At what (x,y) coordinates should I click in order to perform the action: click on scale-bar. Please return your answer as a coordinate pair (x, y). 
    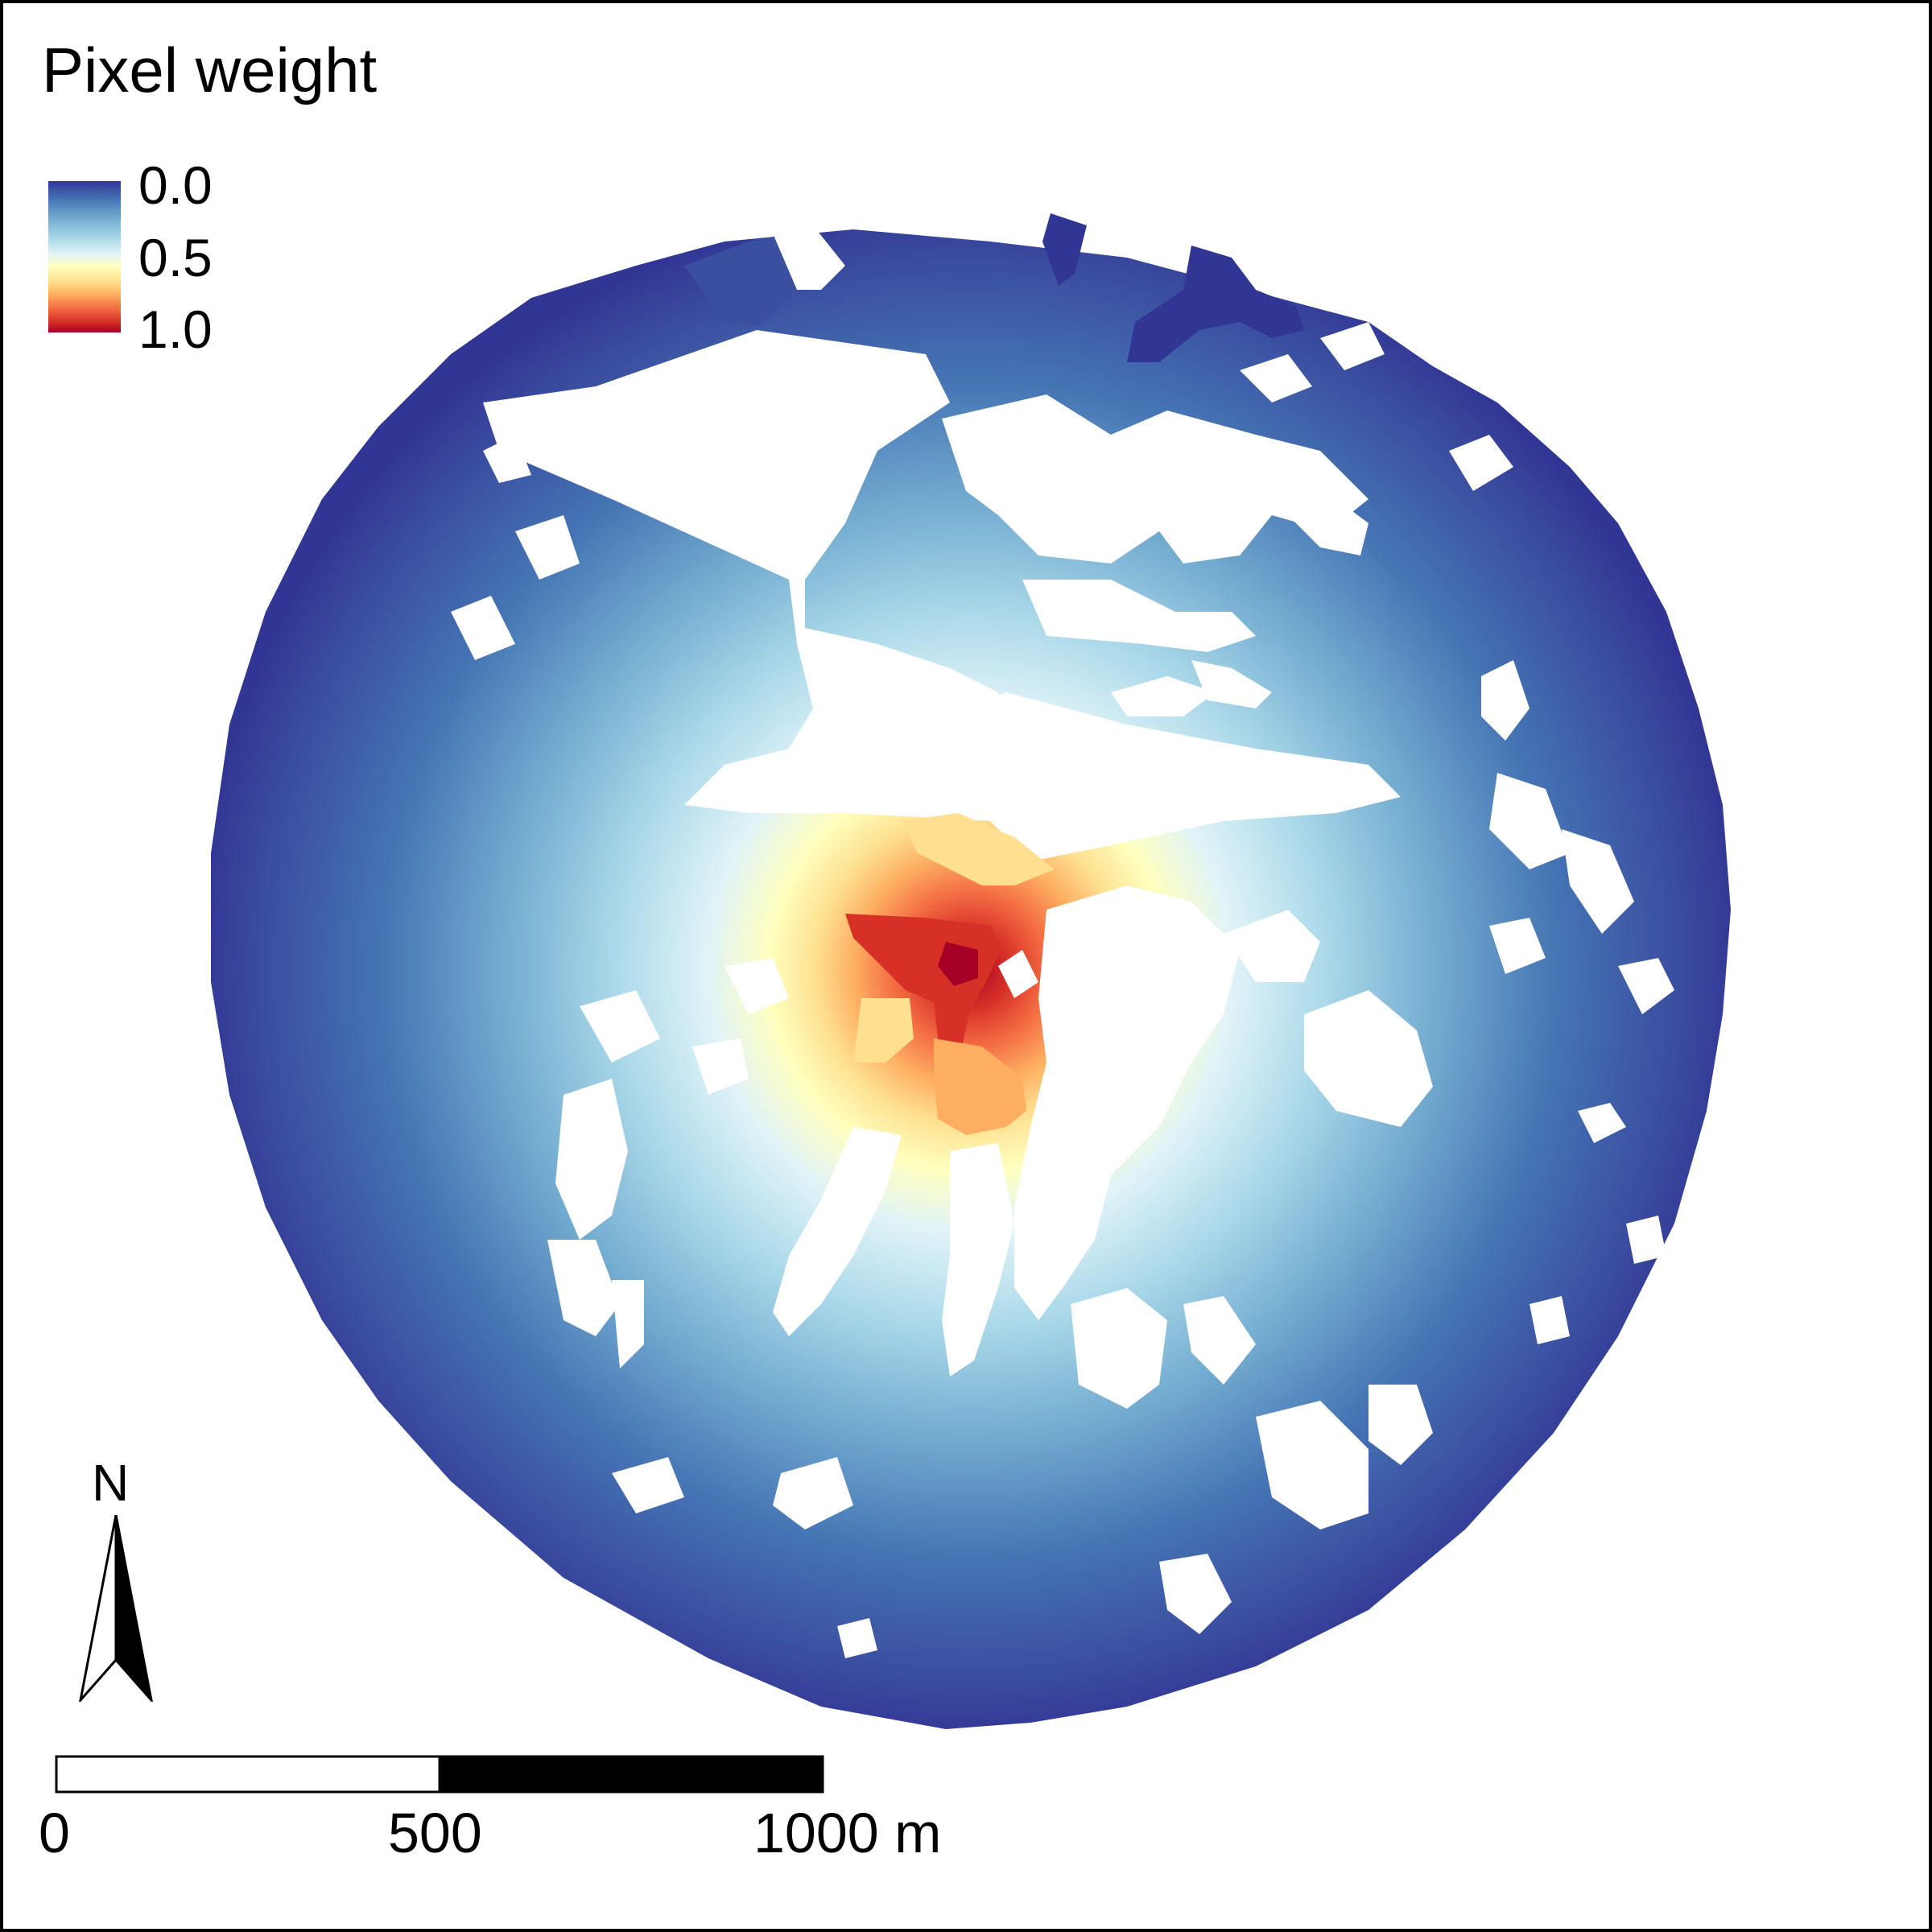
    Looking at the image, I should click on (439, 1774).